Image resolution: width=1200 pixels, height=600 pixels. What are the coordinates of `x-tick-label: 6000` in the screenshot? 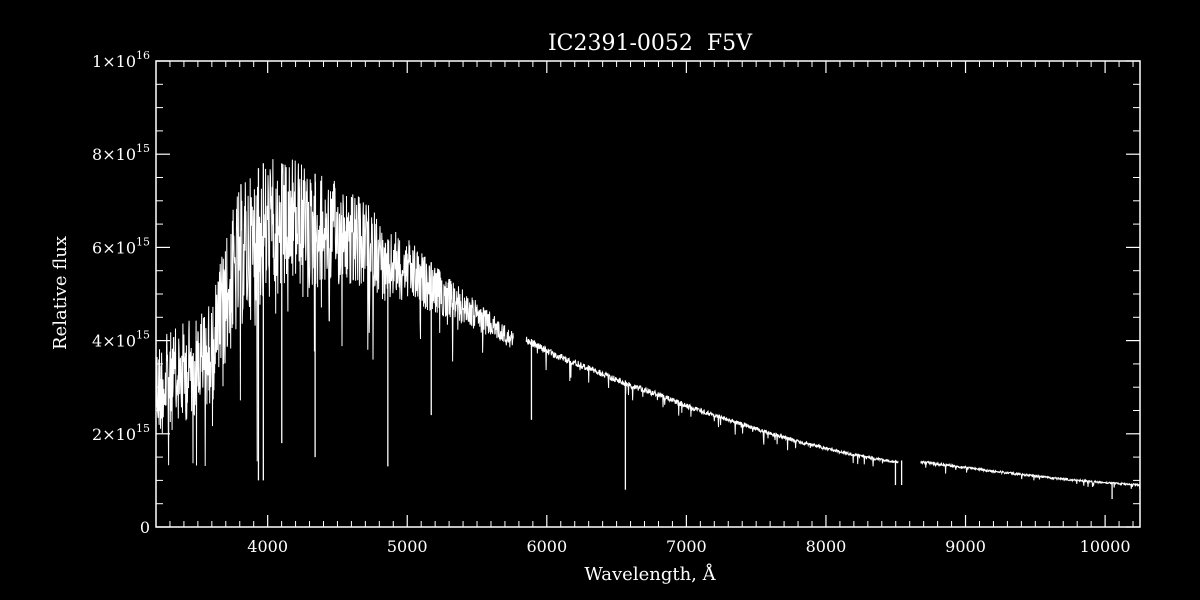 It's located at (546, 546).